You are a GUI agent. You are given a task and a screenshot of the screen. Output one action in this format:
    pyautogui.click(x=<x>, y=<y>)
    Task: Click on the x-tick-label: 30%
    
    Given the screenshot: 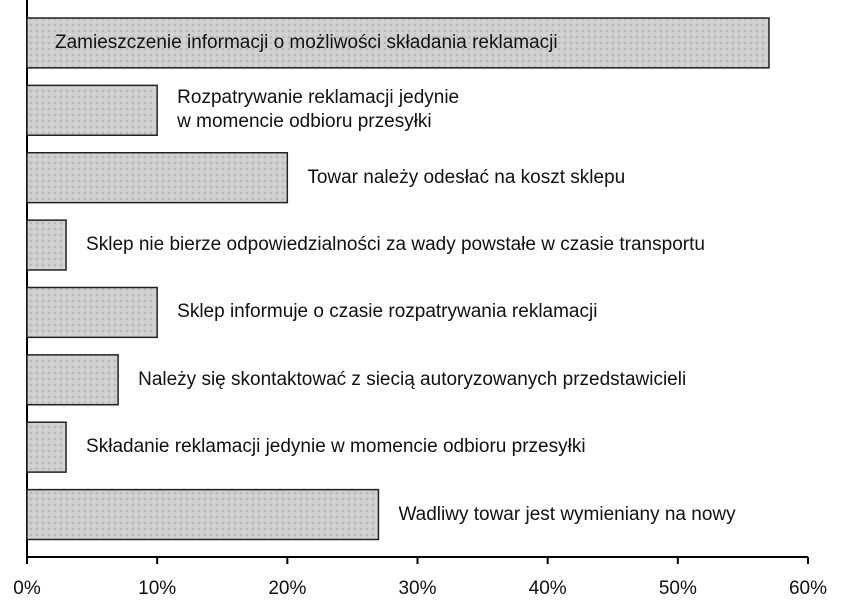 What is the action you would take?
    pyautogui.click(x=417, y=588)
    